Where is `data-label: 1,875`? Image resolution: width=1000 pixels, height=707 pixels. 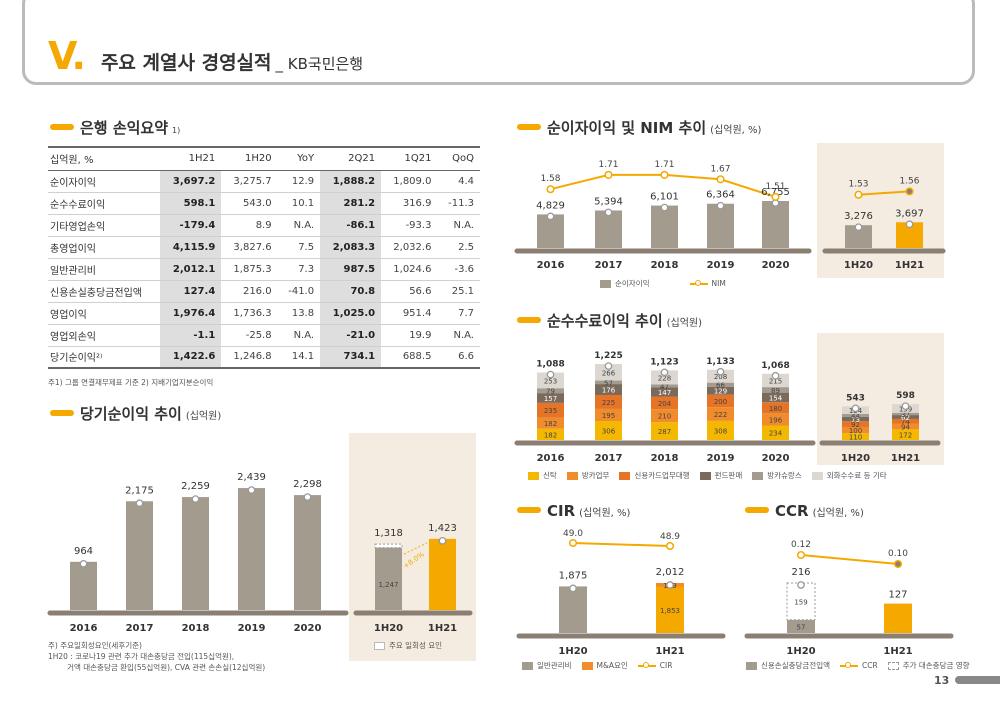
data-label: 1,875 is located at coordinates (573, 575).